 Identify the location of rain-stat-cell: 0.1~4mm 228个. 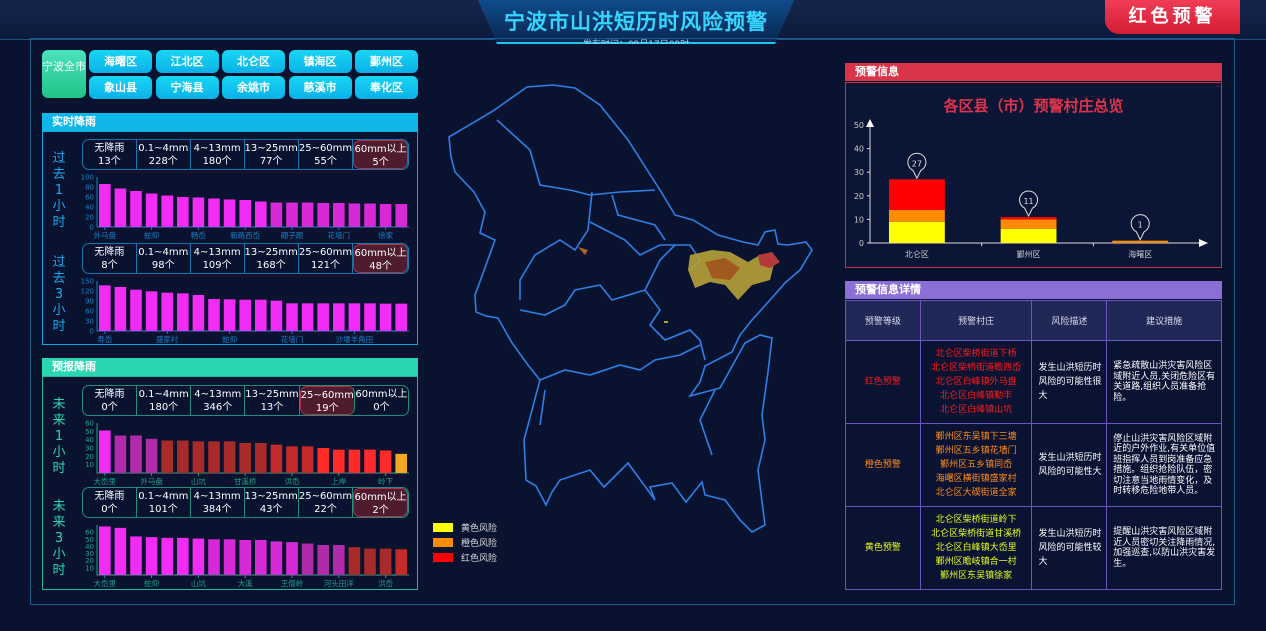
(164, 154).